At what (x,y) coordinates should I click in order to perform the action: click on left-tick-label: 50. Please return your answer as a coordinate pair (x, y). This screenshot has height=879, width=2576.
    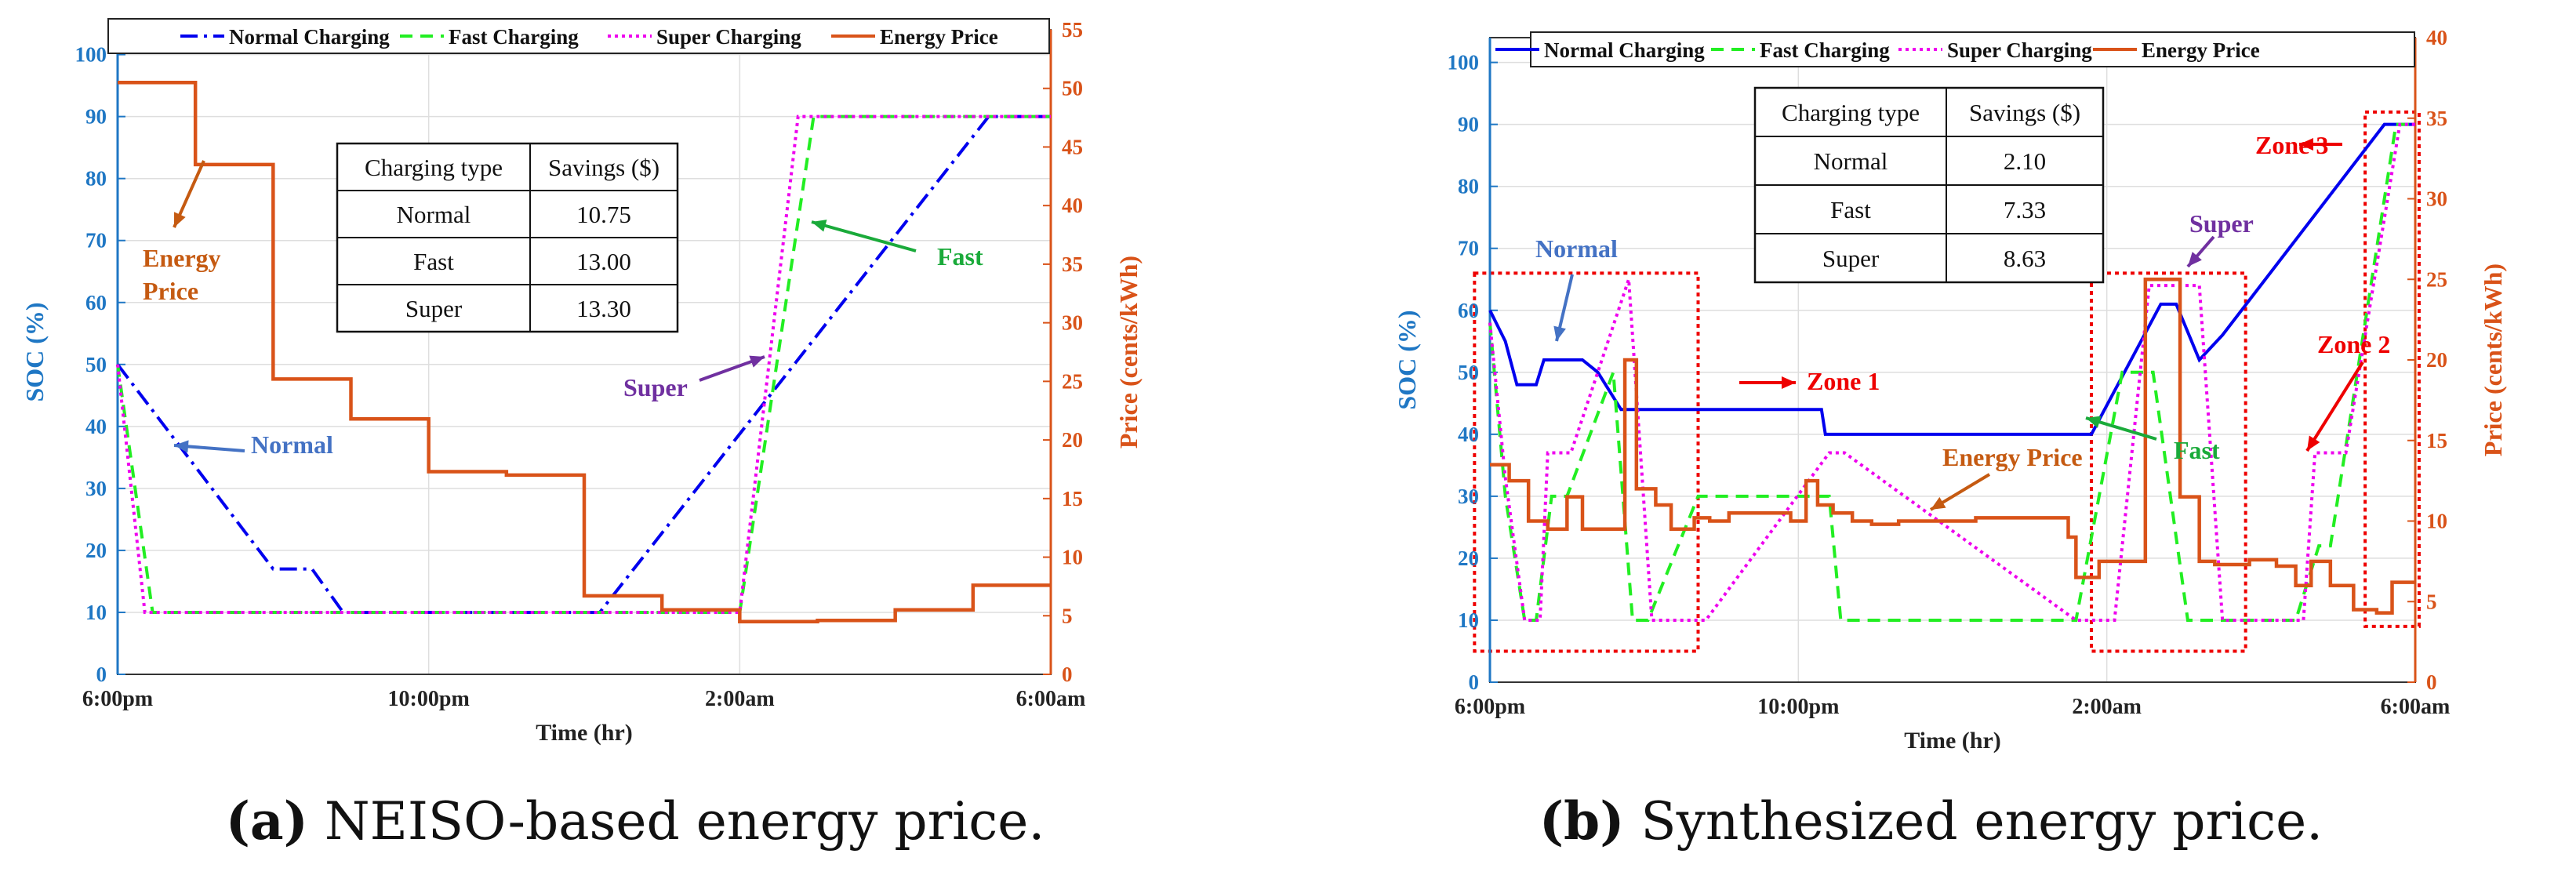
    Looking at the image, I should click on (1468, 372).